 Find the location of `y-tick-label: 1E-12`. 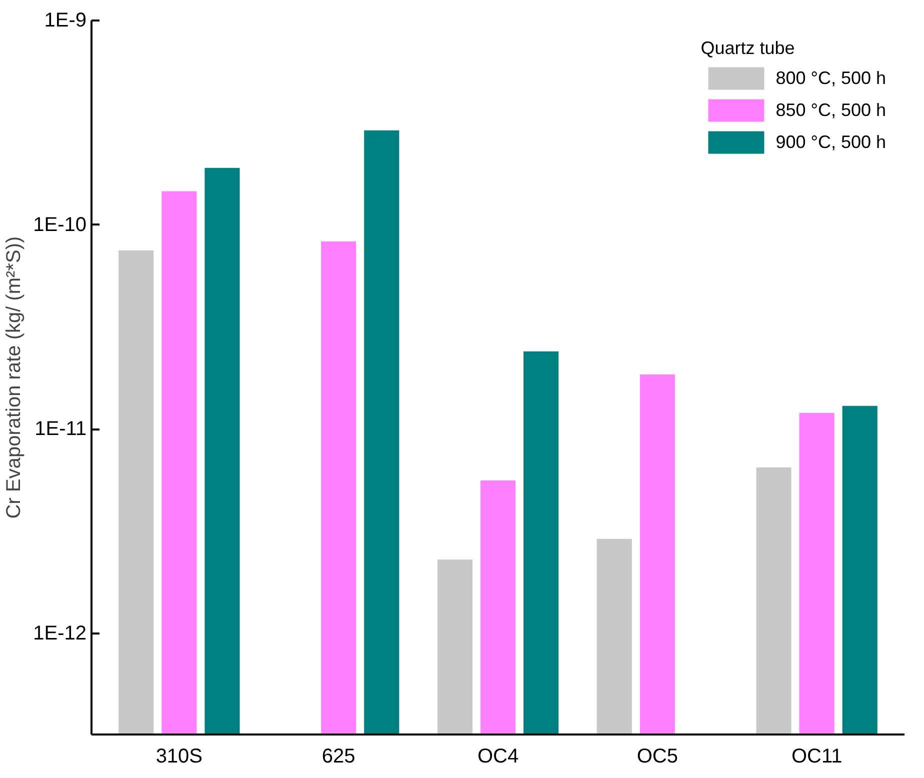

y-tick-label: 1E-12 is located at coordinates (60, 633).